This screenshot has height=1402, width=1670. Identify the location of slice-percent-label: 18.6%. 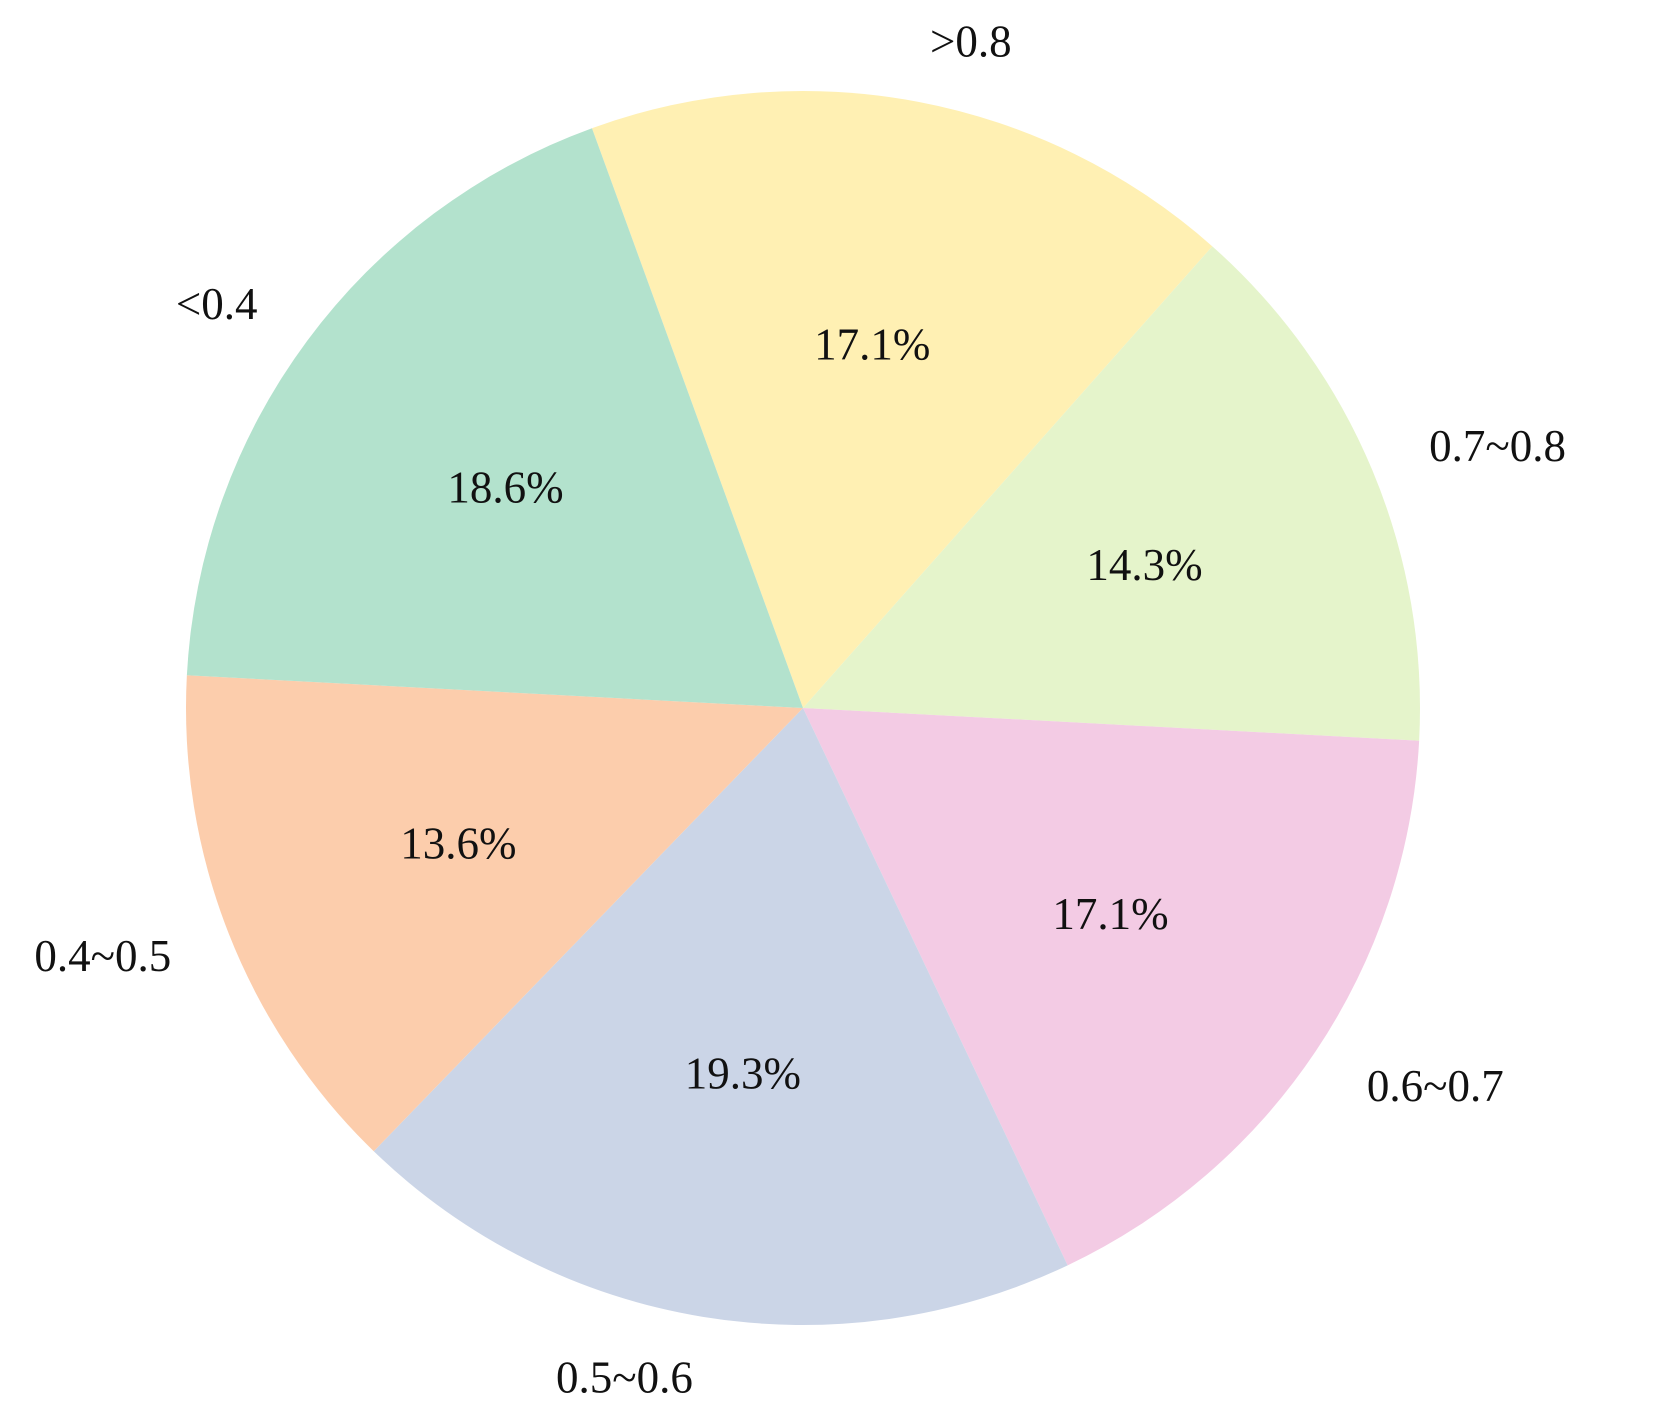
(505, 488).